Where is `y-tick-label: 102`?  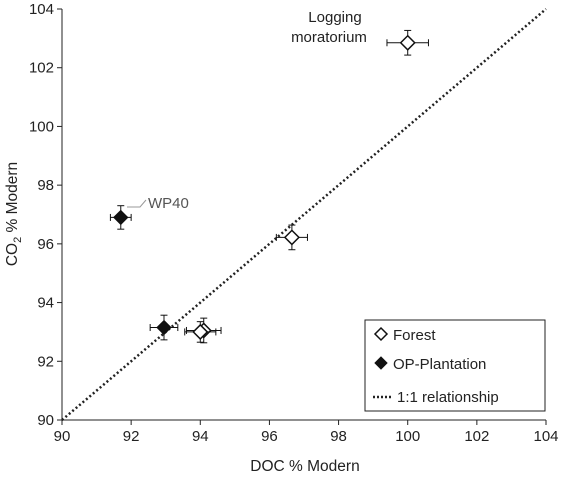
y-tick-label: 102 is located at coordinates (41, 68).